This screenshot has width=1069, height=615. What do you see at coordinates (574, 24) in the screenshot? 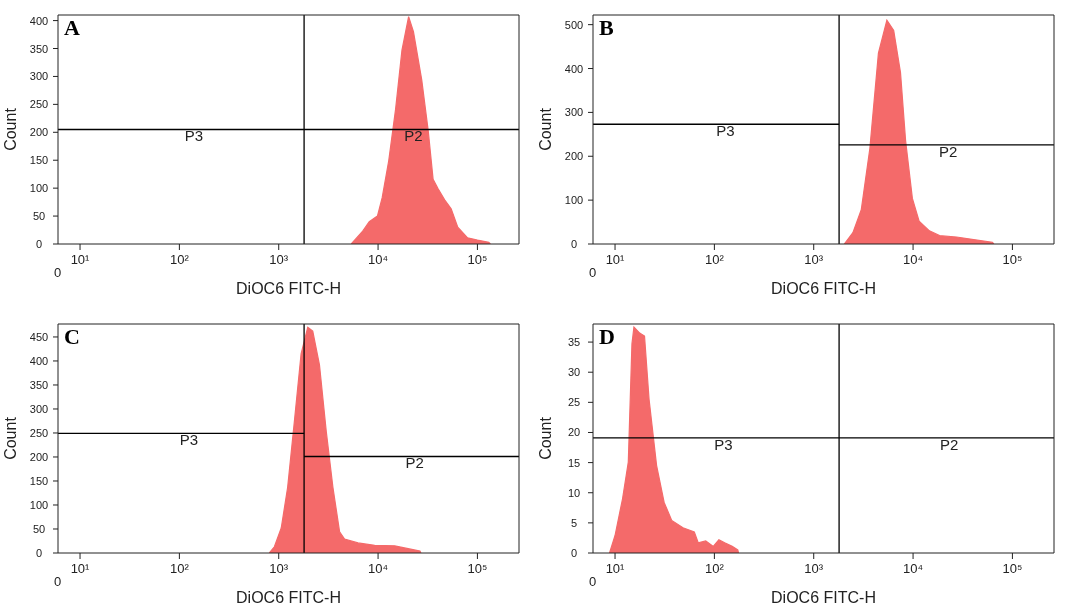
I see `y-tick-label: 500` at bounding box center [574, 24].